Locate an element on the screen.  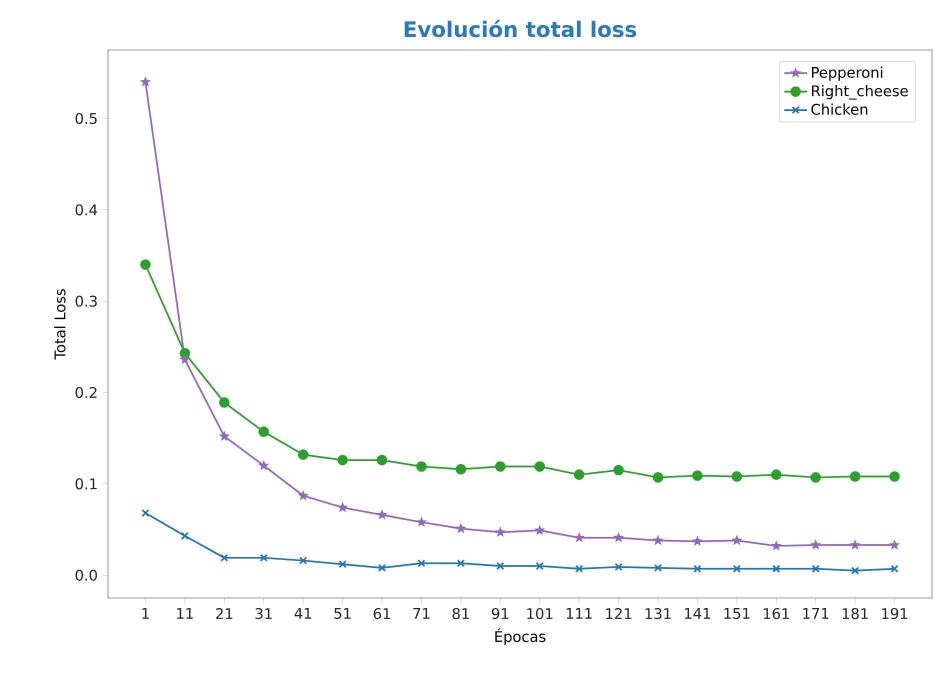
x-tick-label: 171 is located at coordinates (815, 613).